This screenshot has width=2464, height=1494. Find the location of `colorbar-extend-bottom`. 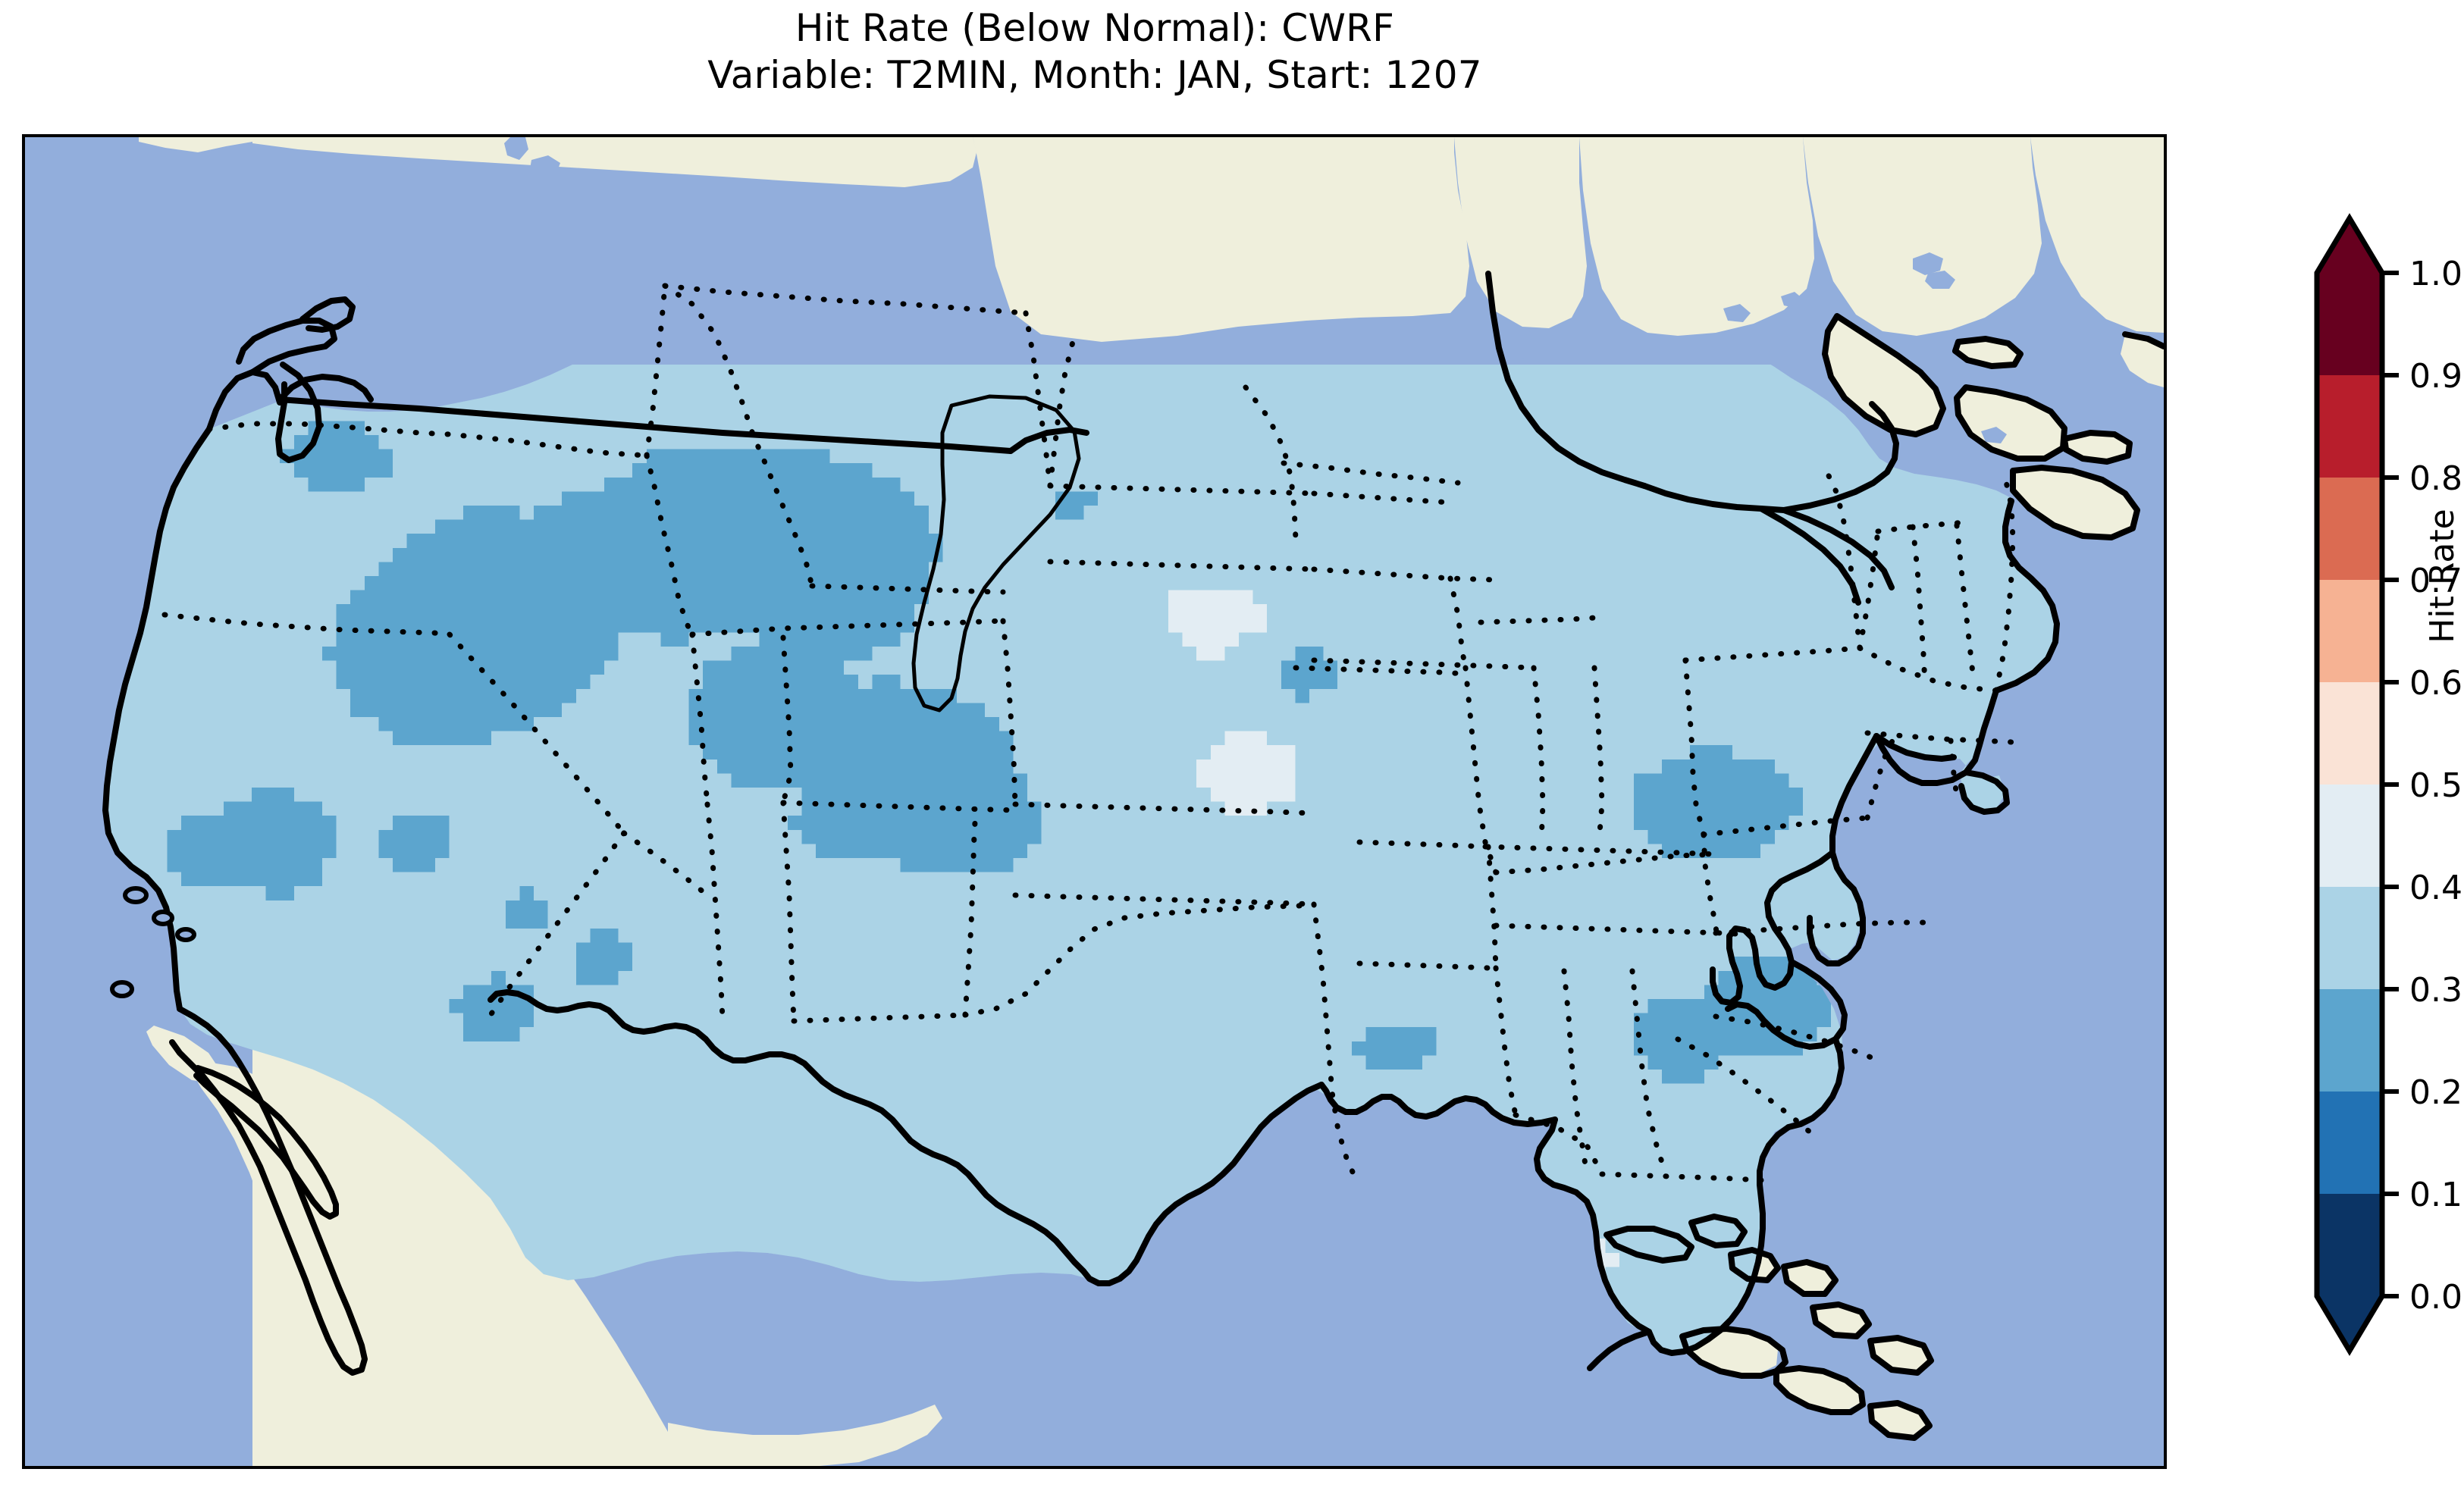

colorbar-extend-bottom is located at coordinates (2350, 1323).